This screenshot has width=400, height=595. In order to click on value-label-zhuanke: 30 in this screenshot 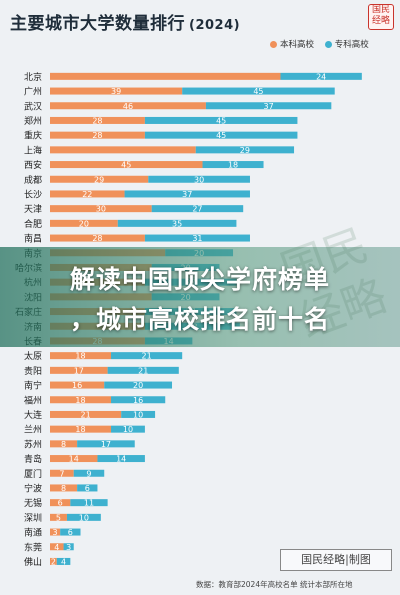, I will do `click(199, 179)`.